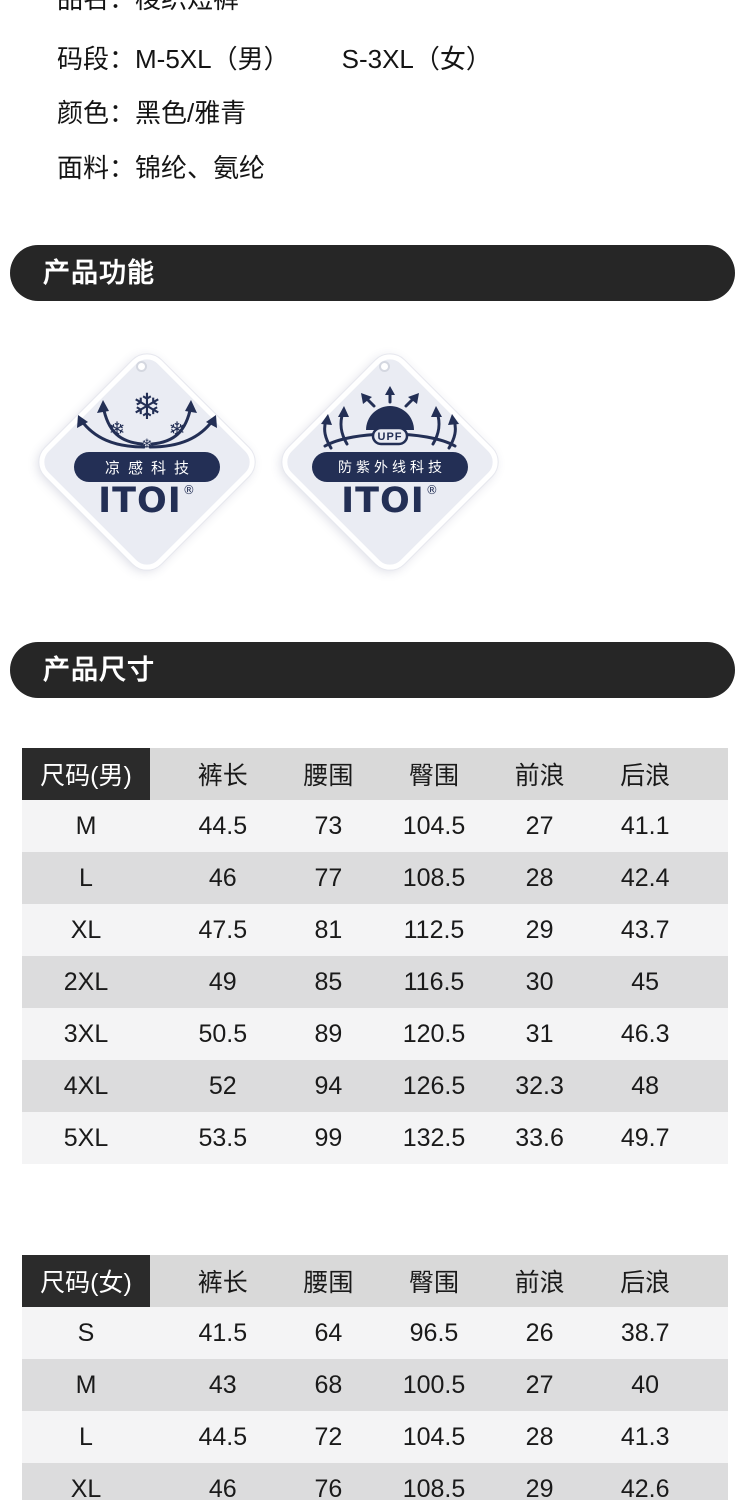 This screenshot has width=750, height=1500. What do you see at coordinates (375, 982) in the screenshot?
I see `table-row: 2XL 49 85 116.5 30 45` at bounding box center [375, 982].